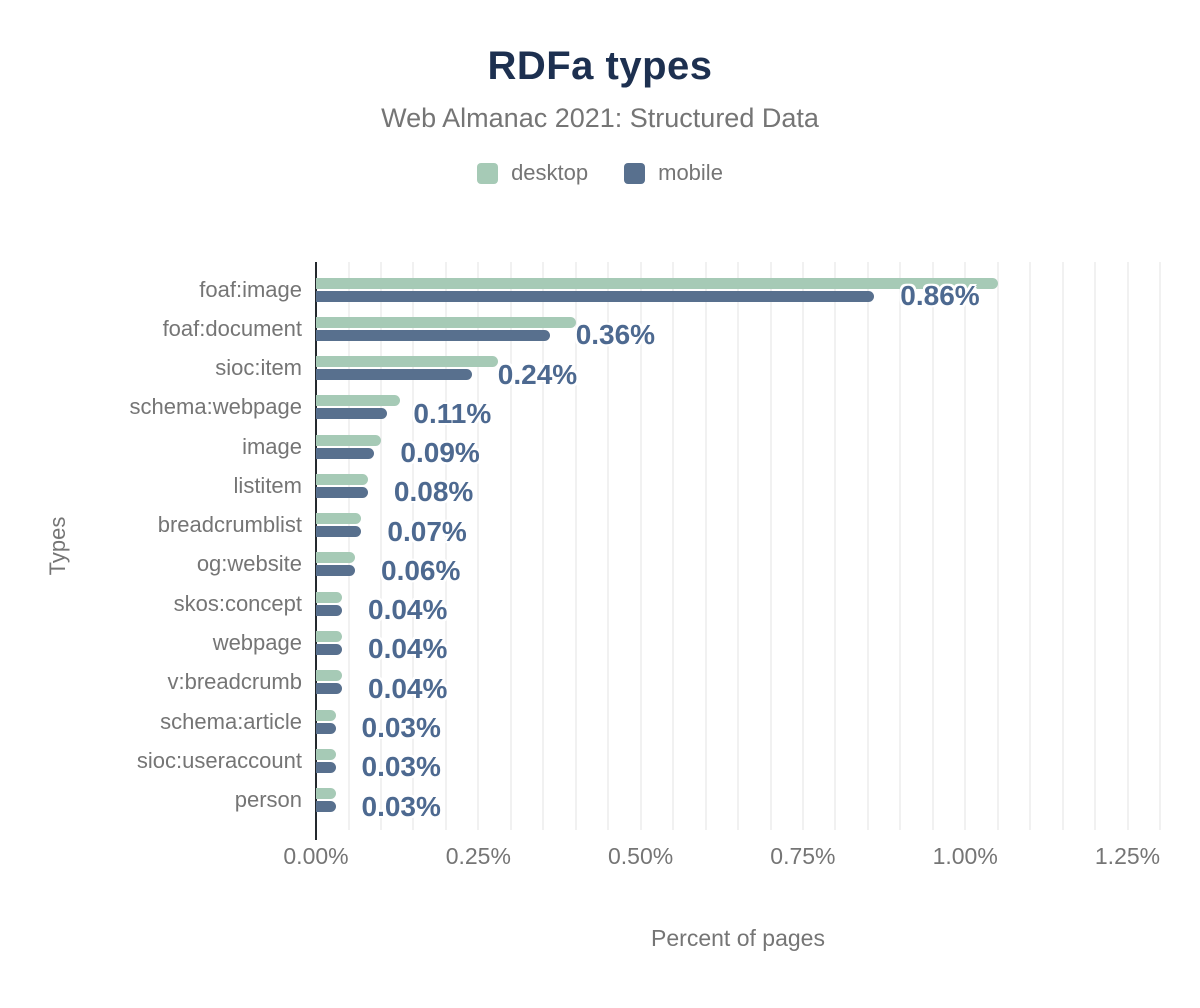 The image size is (1200, 1008). I want to click on x-tick-label: 0.75%, so click(803, 856).